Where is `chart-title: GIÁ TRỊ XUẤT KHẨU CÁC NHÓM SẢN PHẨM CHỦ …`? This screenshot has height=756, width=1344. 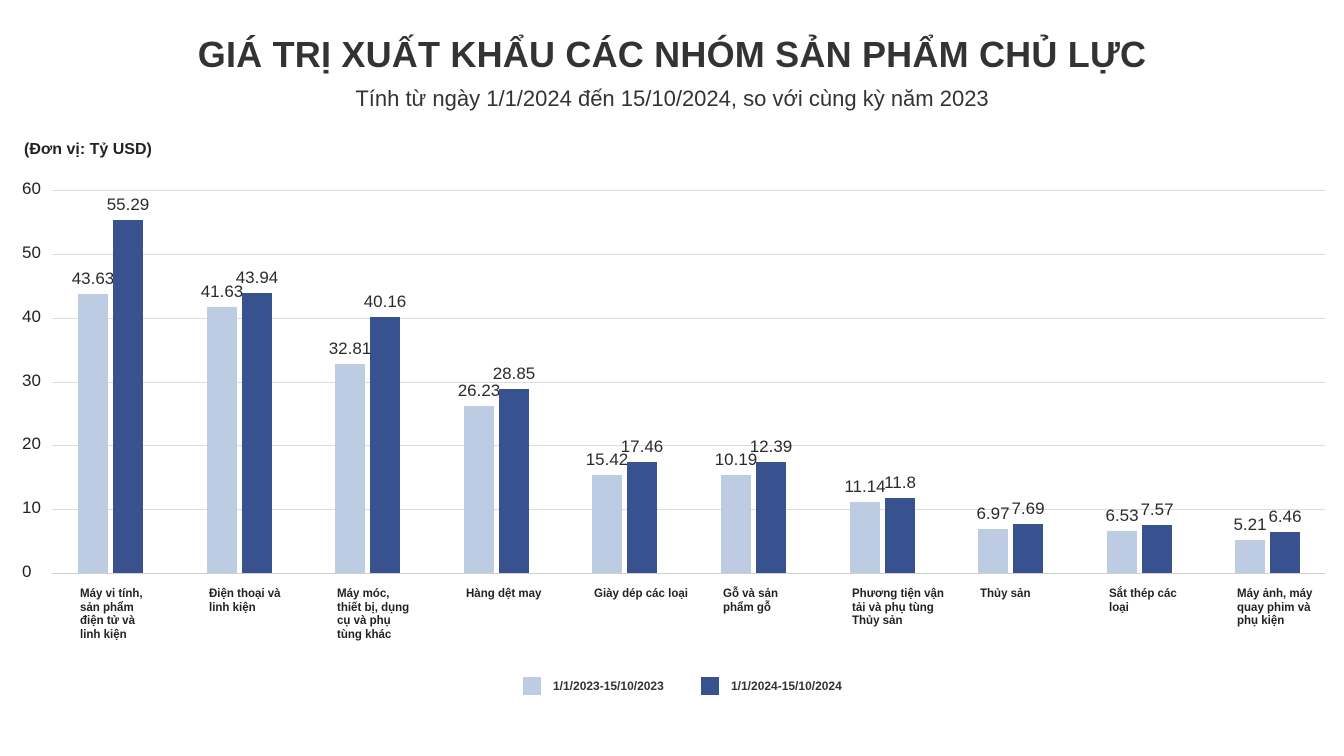 chart-title: GIÁ TRỊ XUẤT KHẨU CÁC NHÓM SẢN PHẨM CHỦ … is located at coordinates (672, 54).